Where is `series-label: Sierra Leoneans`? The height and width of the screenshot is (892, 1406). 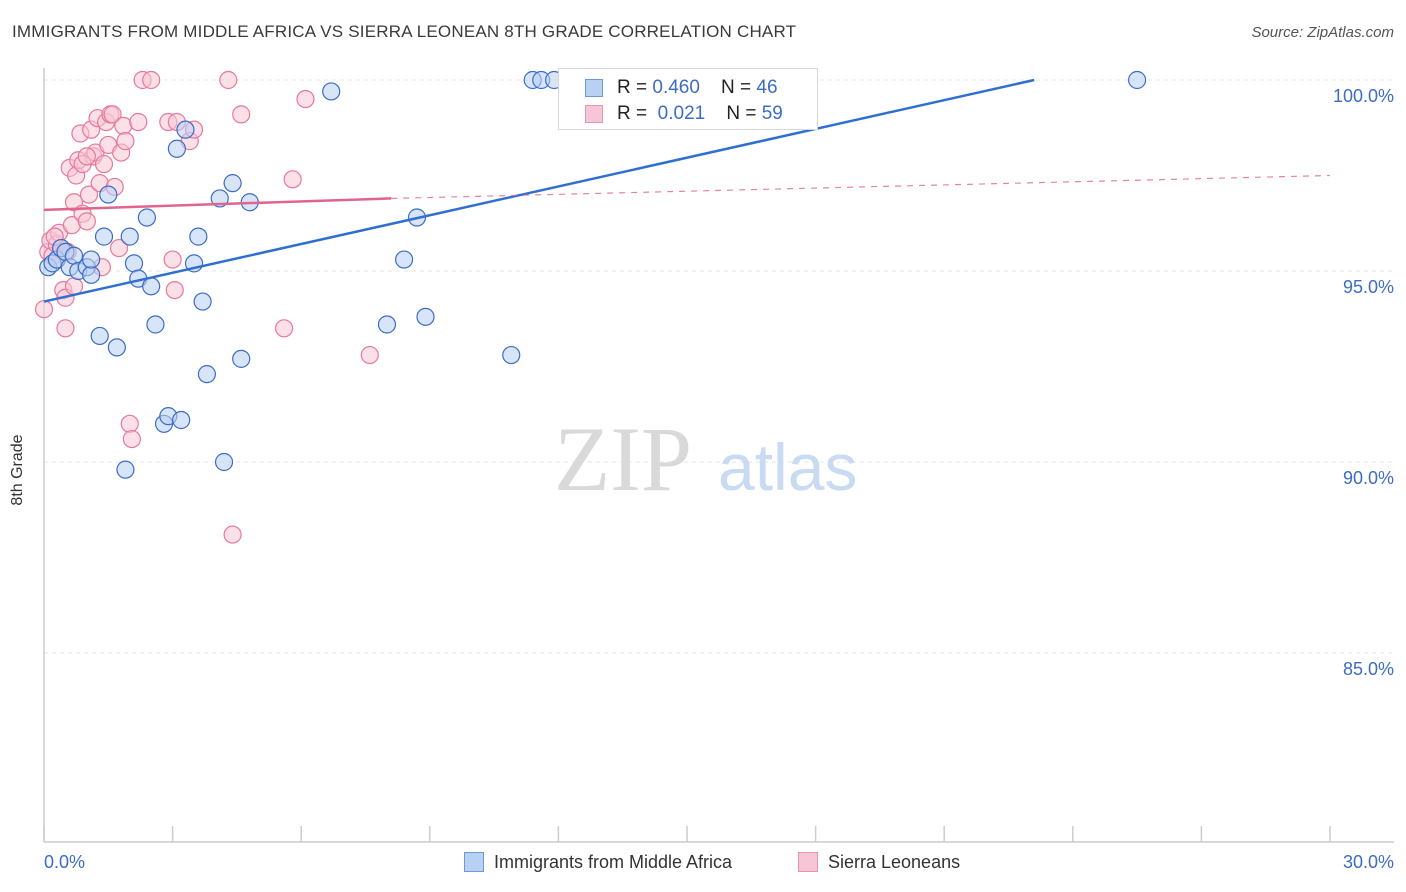
series-label: Sierra Leoneans is located at coordinates (894, 862).